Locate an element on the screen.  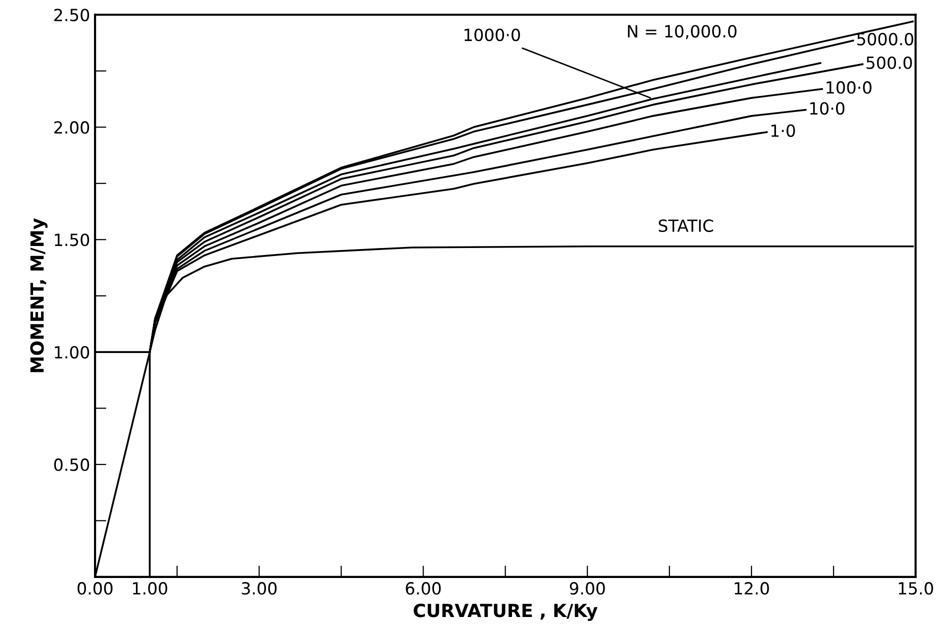
series-label: 1·0 is located at coordinates (783, 130).